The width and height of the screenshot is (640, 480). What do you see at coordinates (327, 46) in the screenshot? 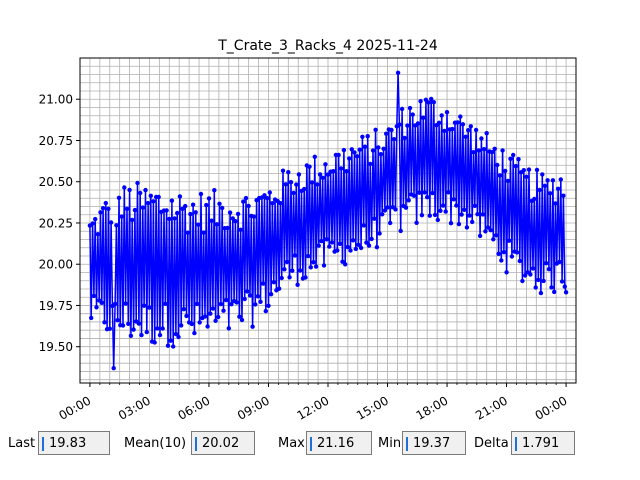
I see `chart-title: T_Crate_3_Racks_4 2025-11-24` at bounding box center [327, 46].